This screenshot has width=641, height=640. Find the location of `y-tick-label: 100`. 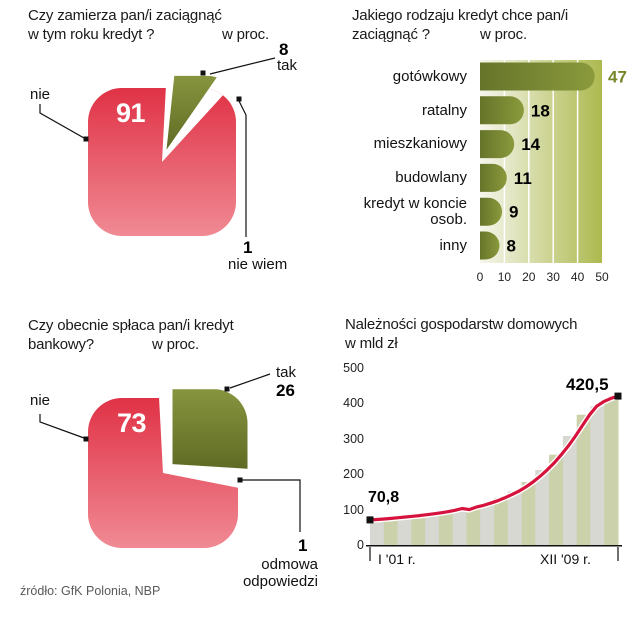

y-tick-label: 100 is located at coordinates (353, 509).